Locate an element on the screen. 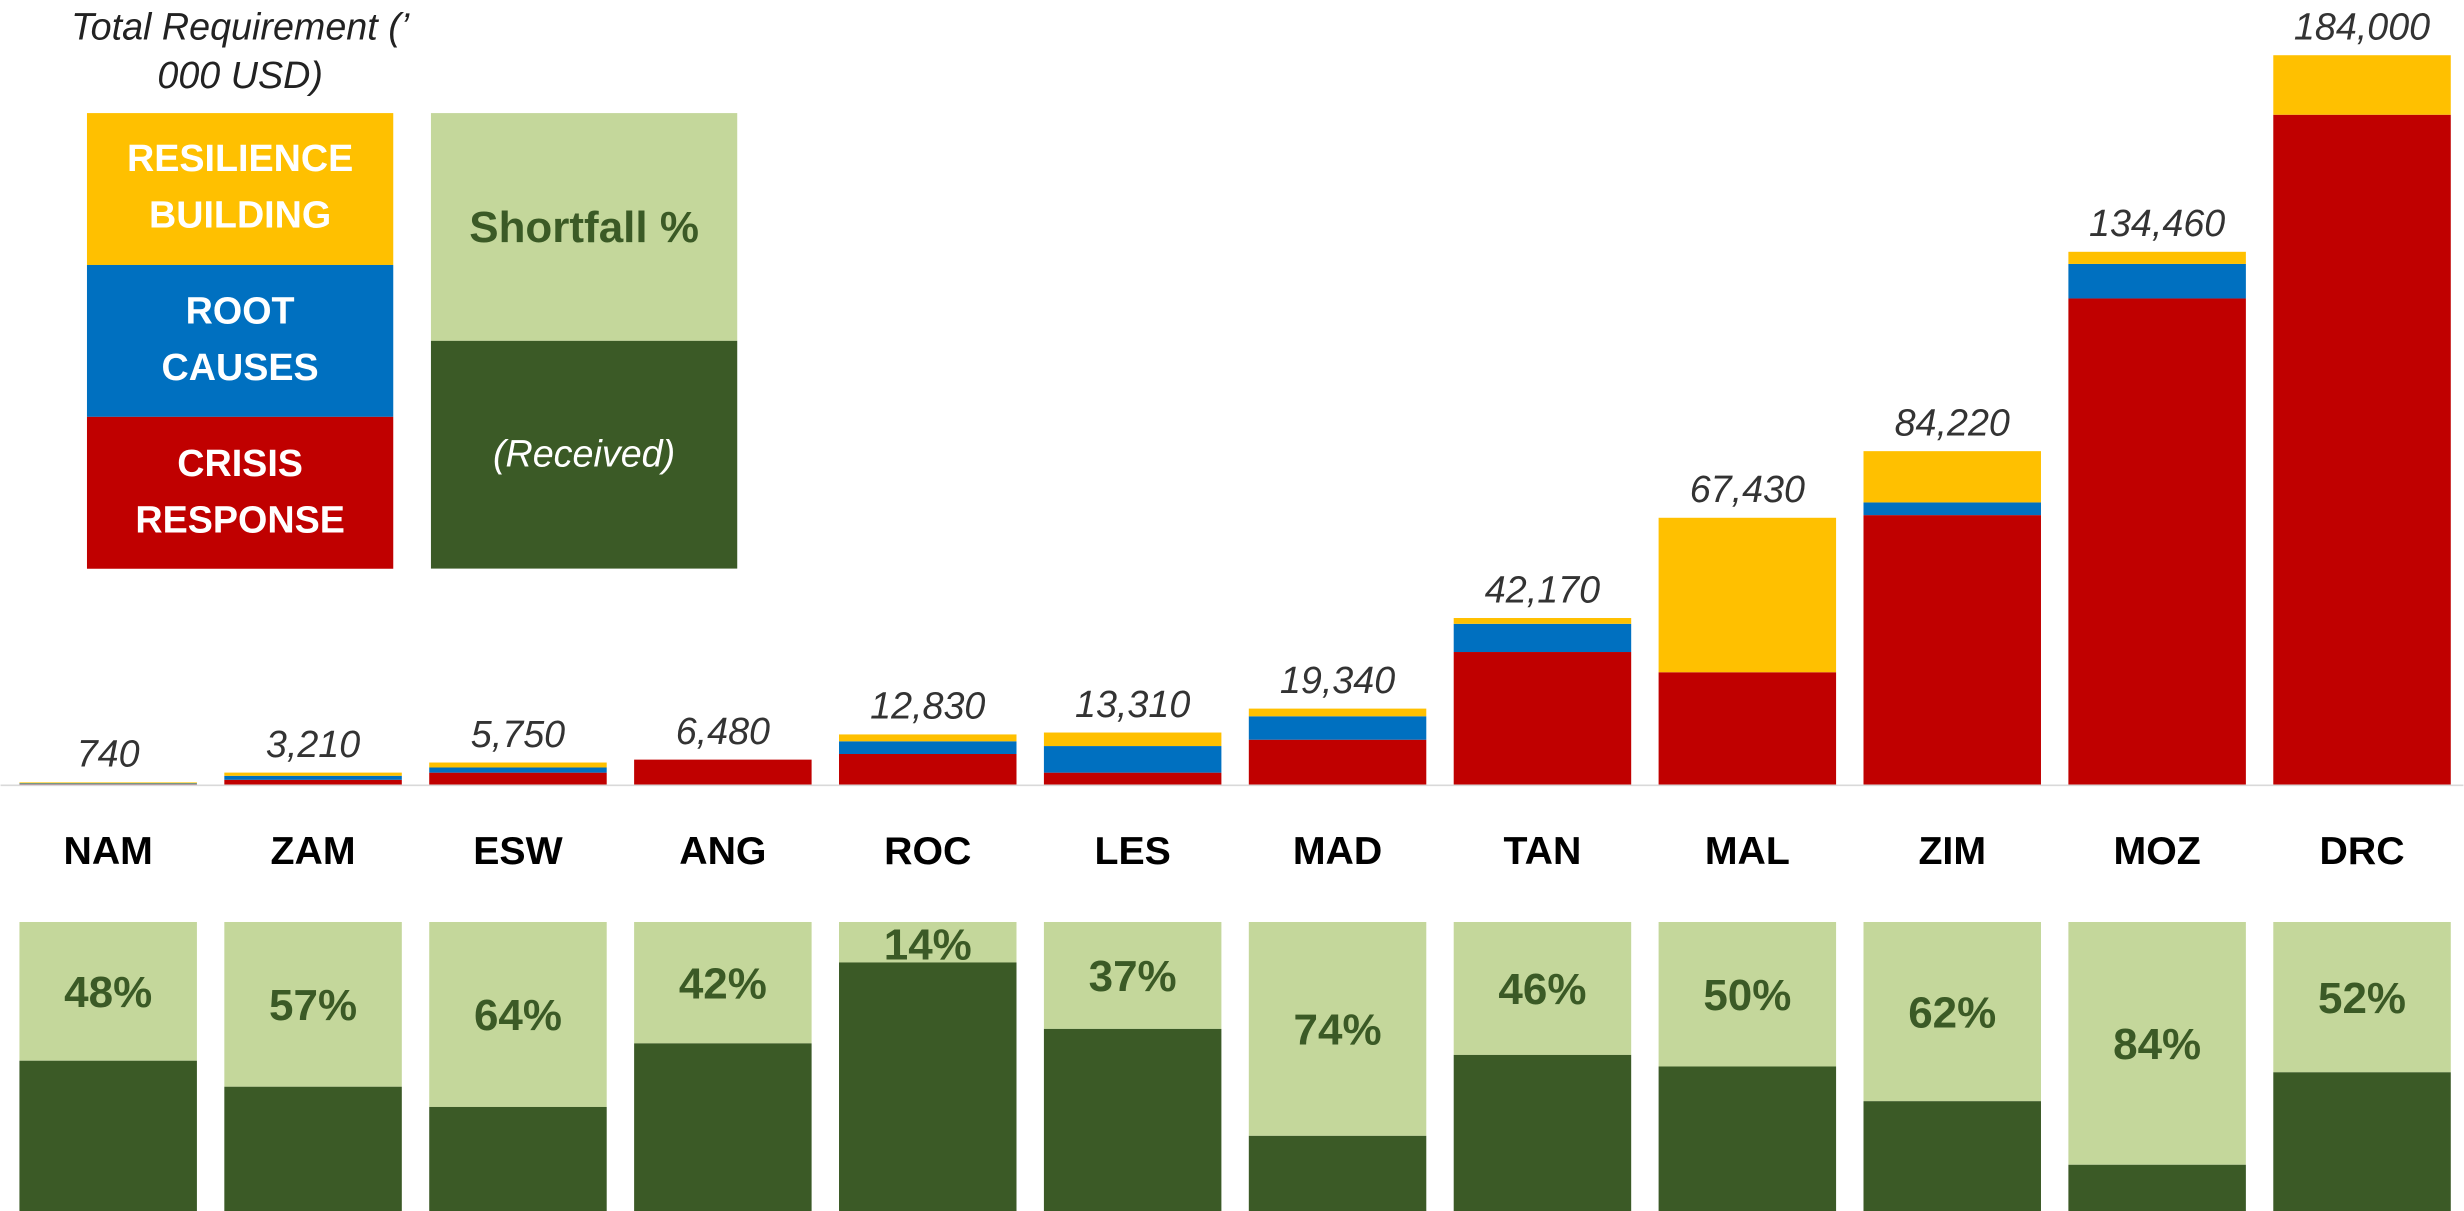 The height and width of the screenshot is (1211, 2464). legend-label: CRISIS RESPONSE is located at coordinates (240, 492).